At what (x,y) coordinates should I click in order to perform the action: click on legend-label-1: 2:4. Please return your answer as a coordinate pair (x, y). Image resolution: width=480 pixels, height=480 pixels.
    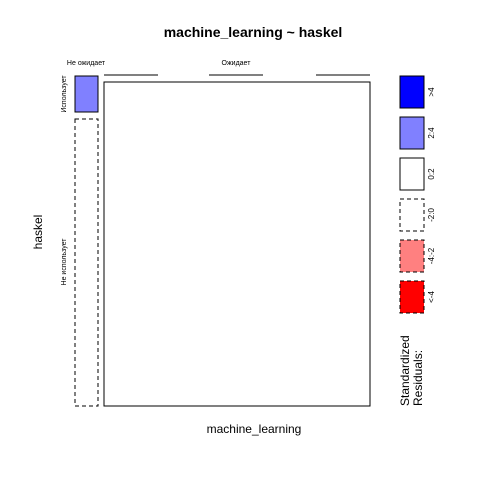
    Looking at the image, I should click on (431, 133).